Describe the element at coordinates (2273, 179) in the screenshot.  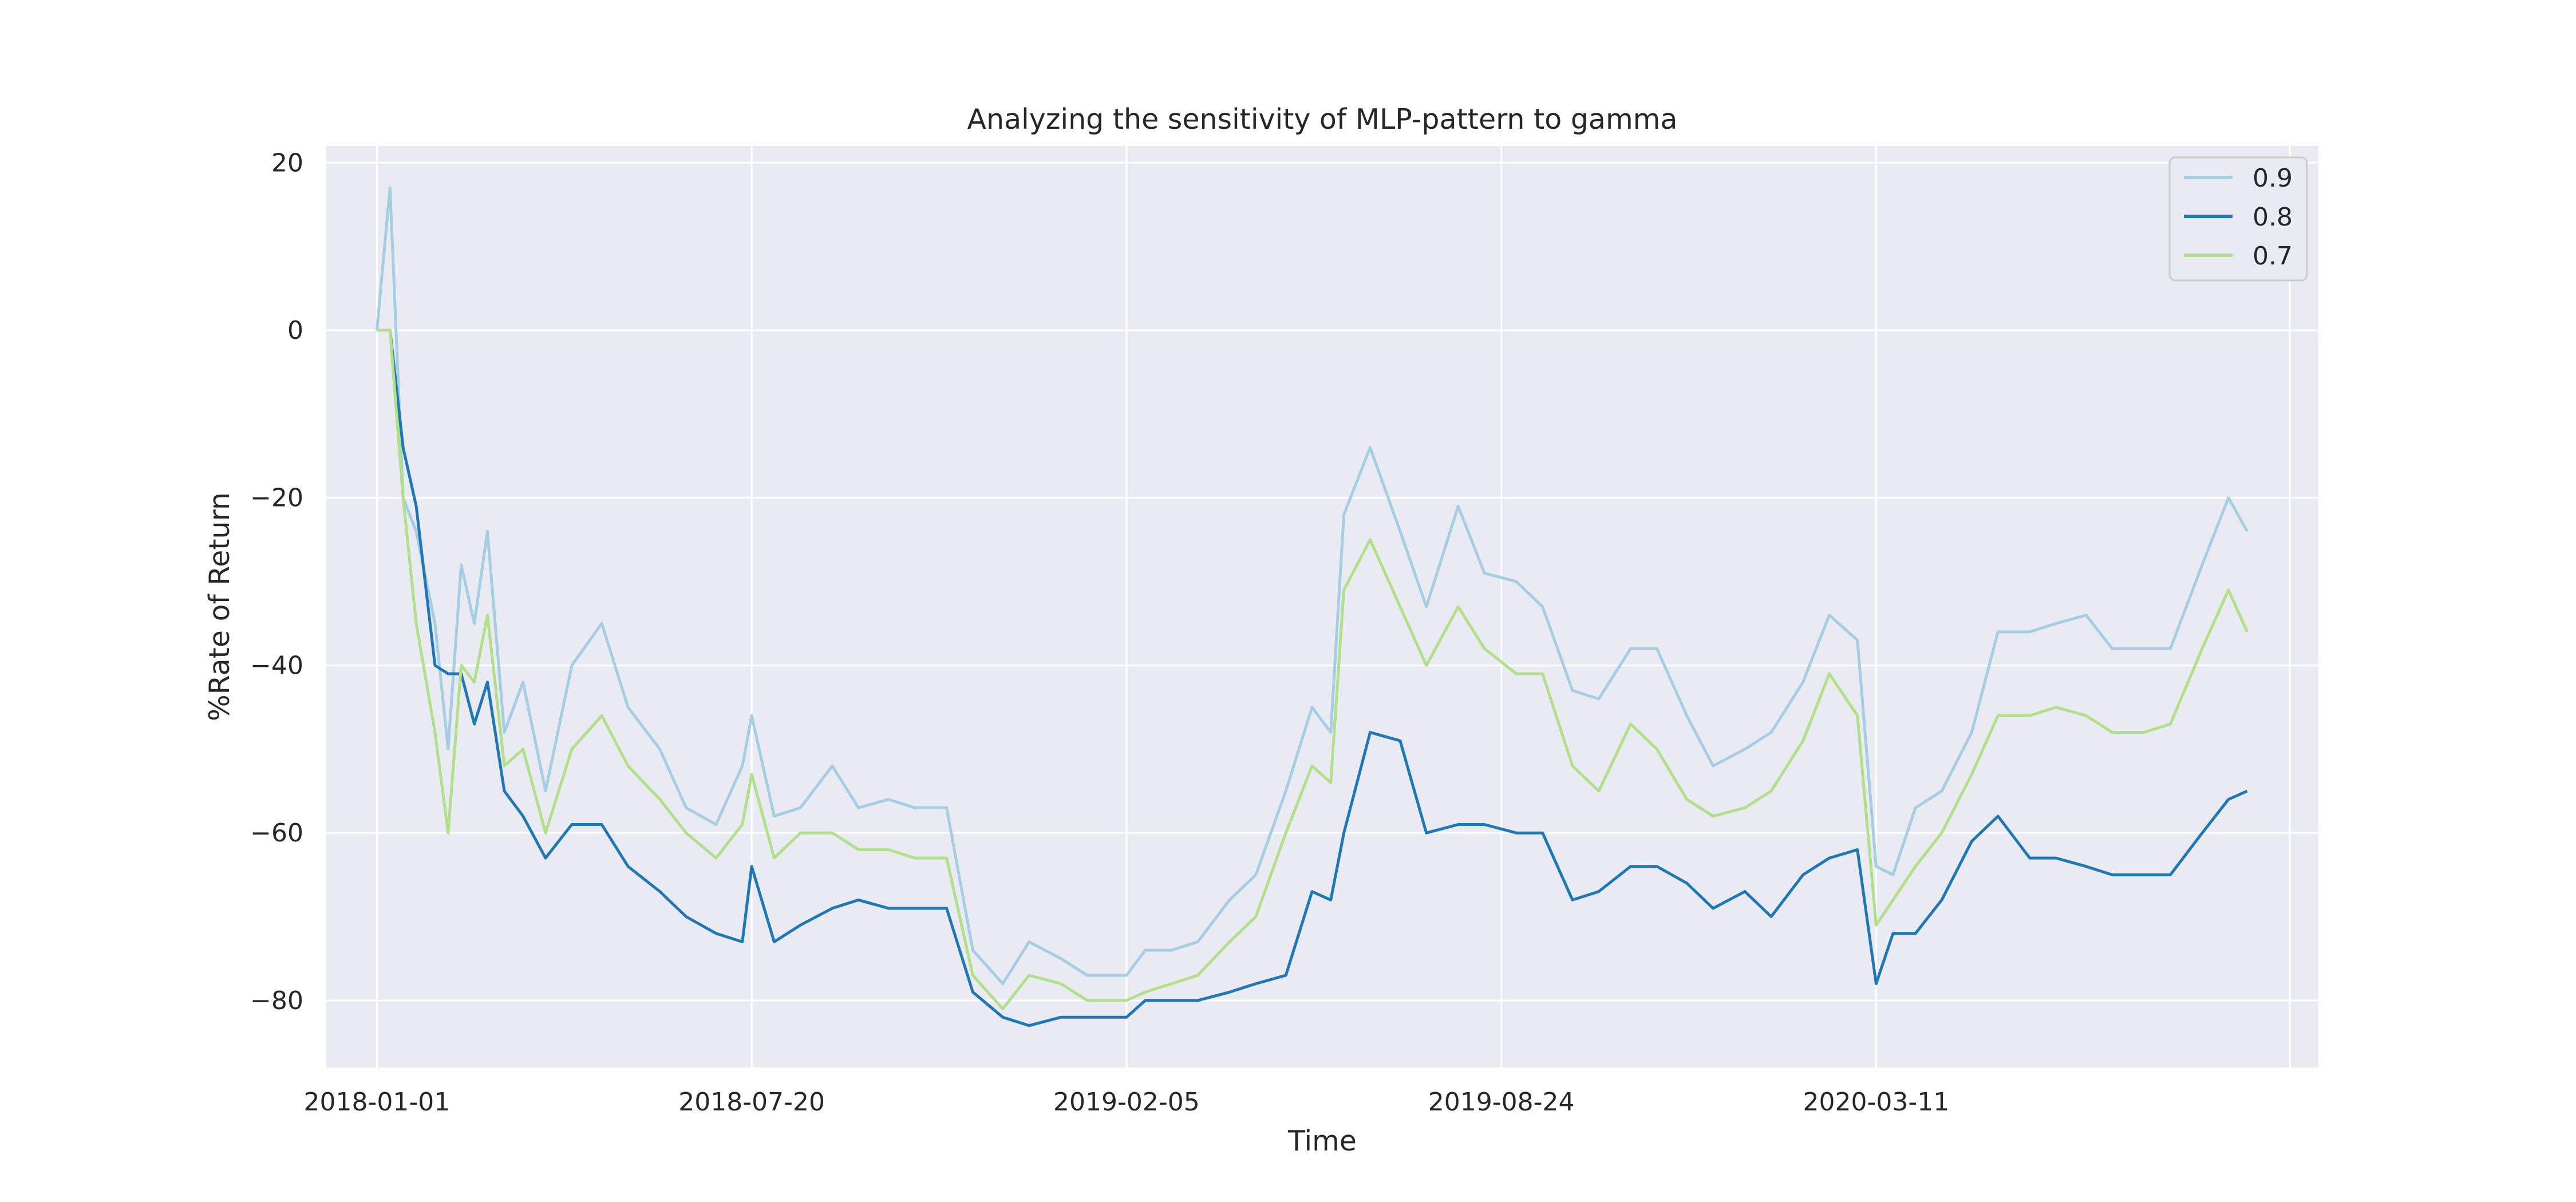
I see `legend-label: 0.9` at that location.